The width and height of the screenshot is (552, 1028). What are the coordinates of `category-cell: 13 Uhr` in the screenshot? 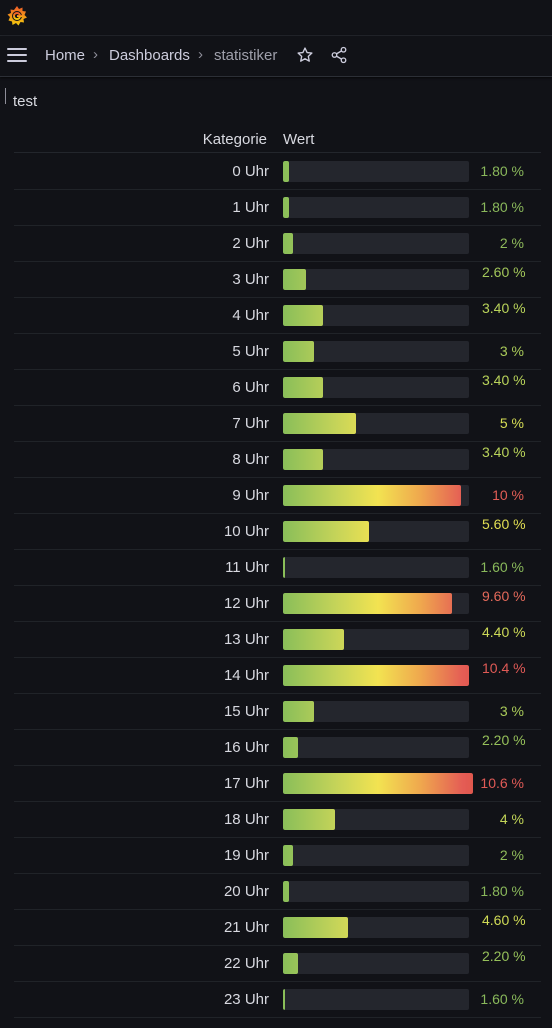 It's located at (246, 639).